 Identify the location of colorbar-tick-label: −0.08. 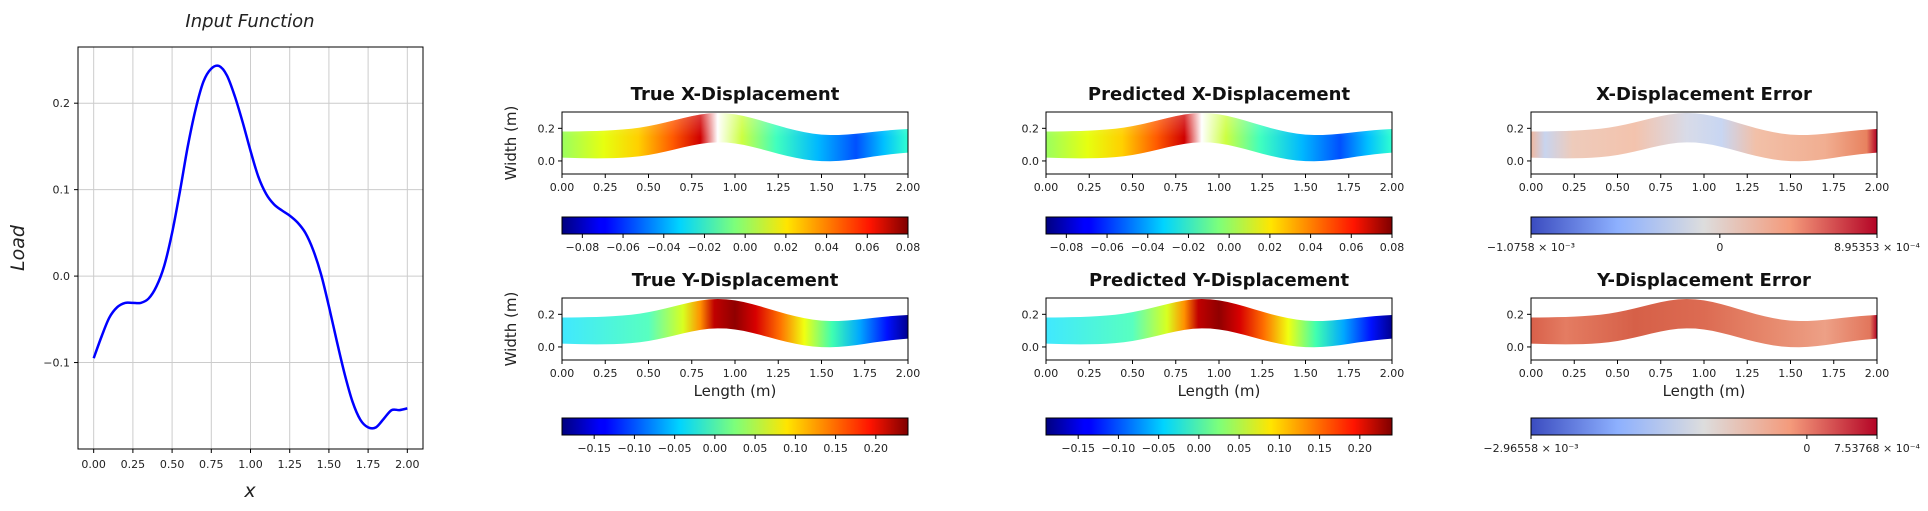
(1066, 247).